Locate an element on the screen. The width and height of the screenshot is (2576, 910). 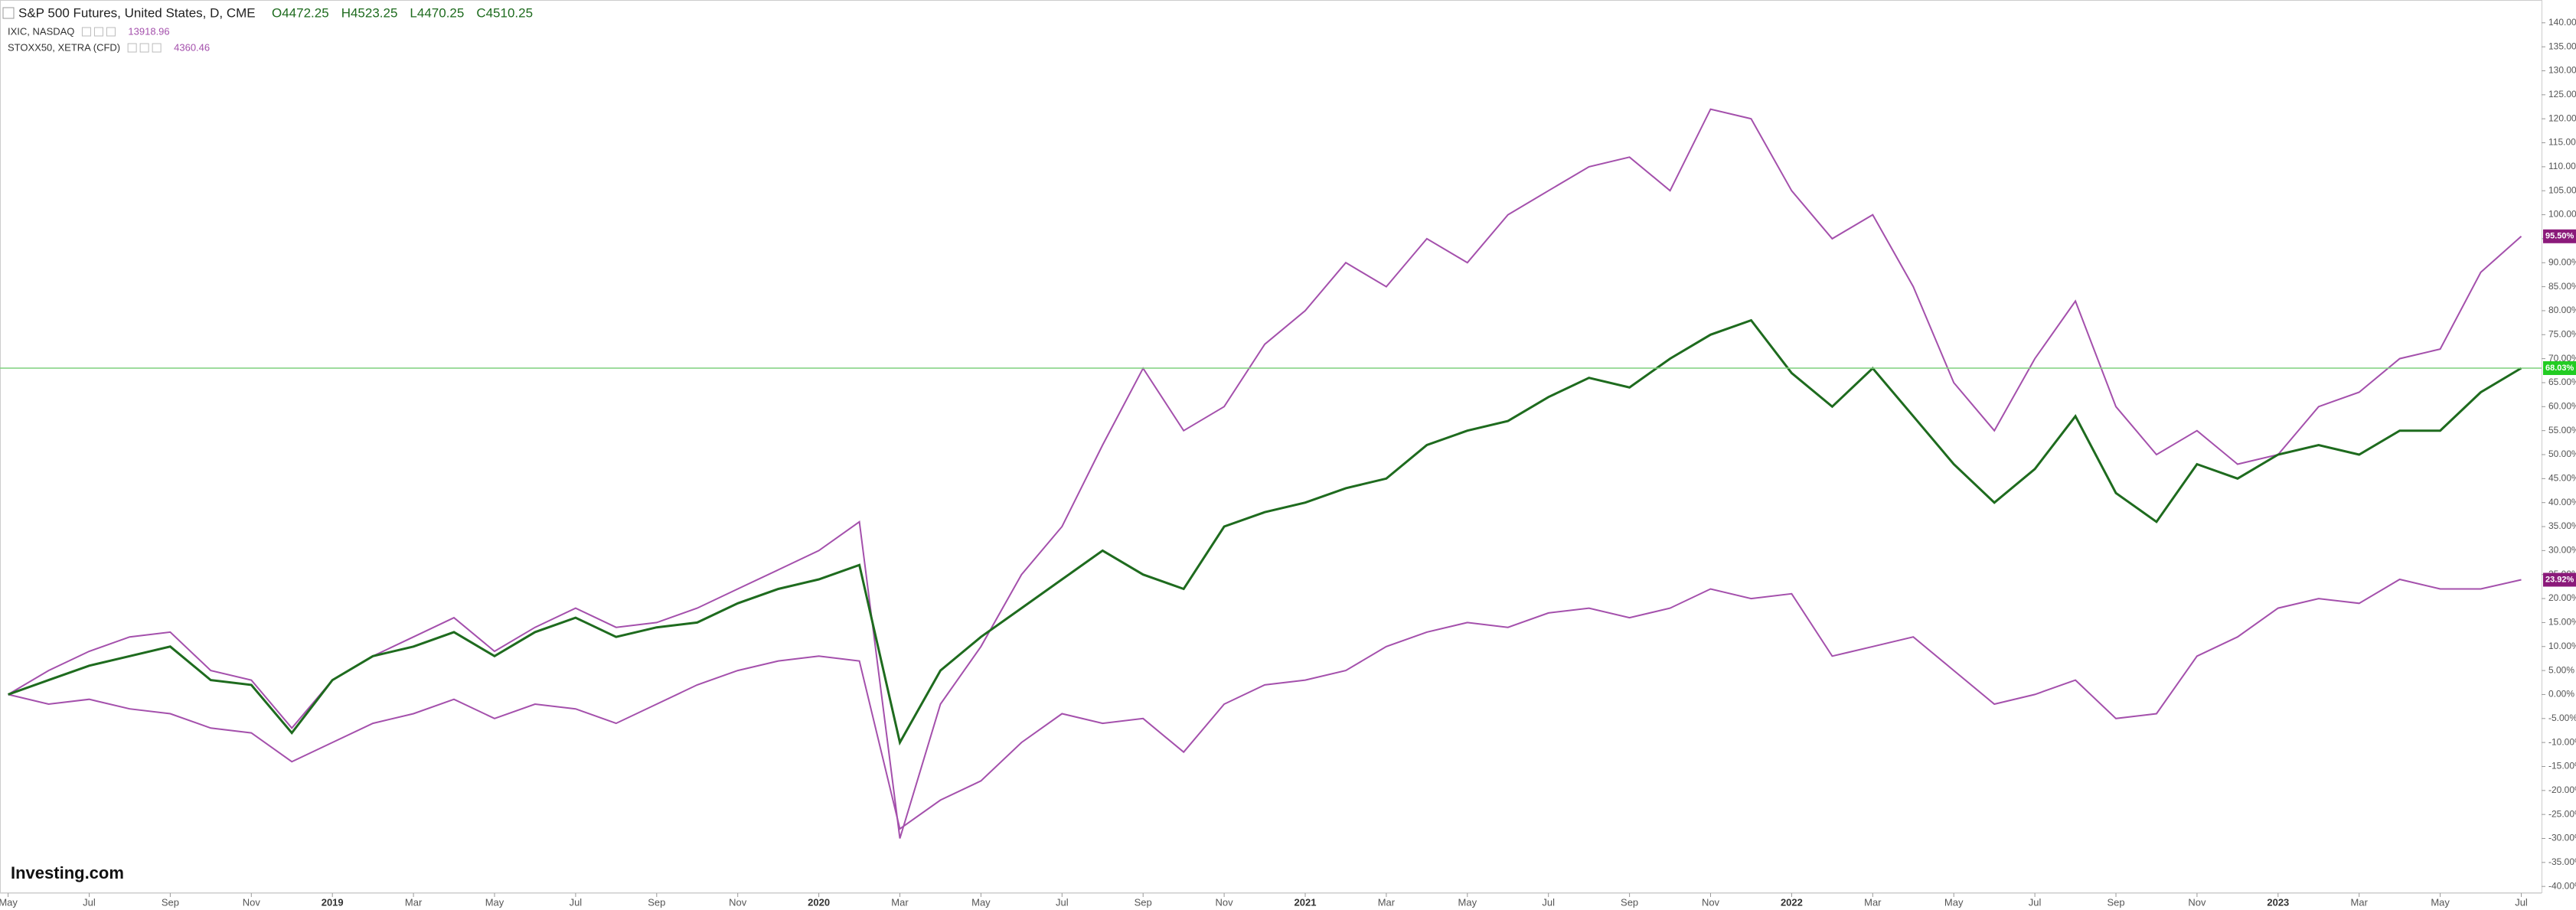
y-tick-label: 100.00% is located at coordinates (2562, 214).